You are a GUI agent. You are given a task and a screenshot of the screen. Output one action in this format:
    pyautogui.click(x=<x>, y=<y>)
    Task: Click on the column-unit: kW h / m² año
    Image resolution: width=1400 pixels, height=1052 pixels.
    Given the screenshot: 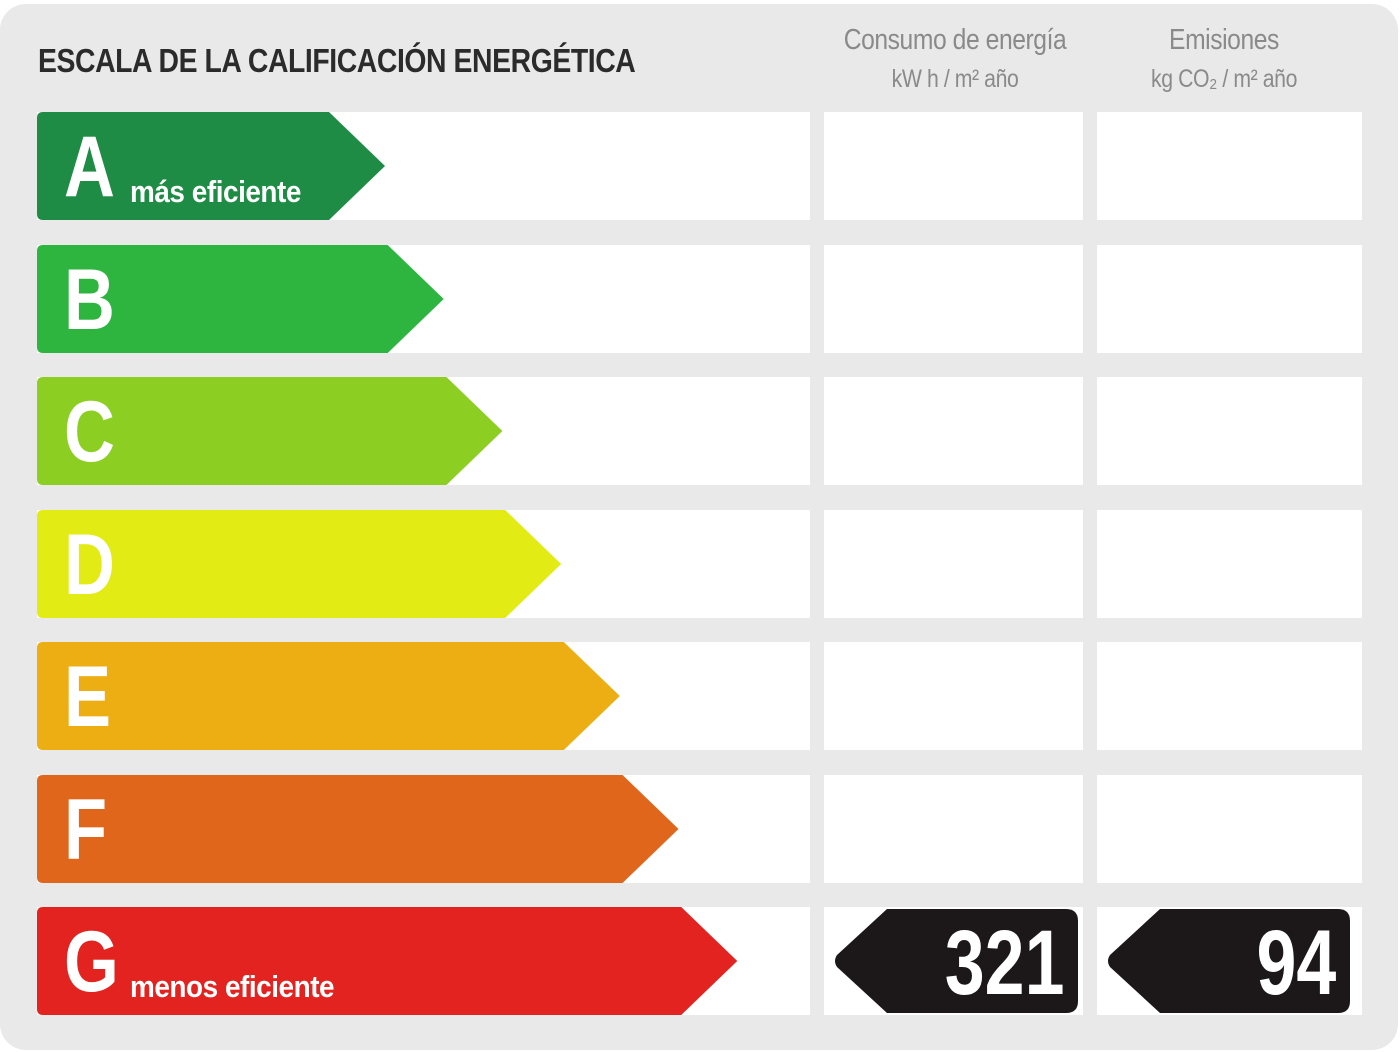 What is the action you would take?
    pyautogui.click(x=955, y=79)
    